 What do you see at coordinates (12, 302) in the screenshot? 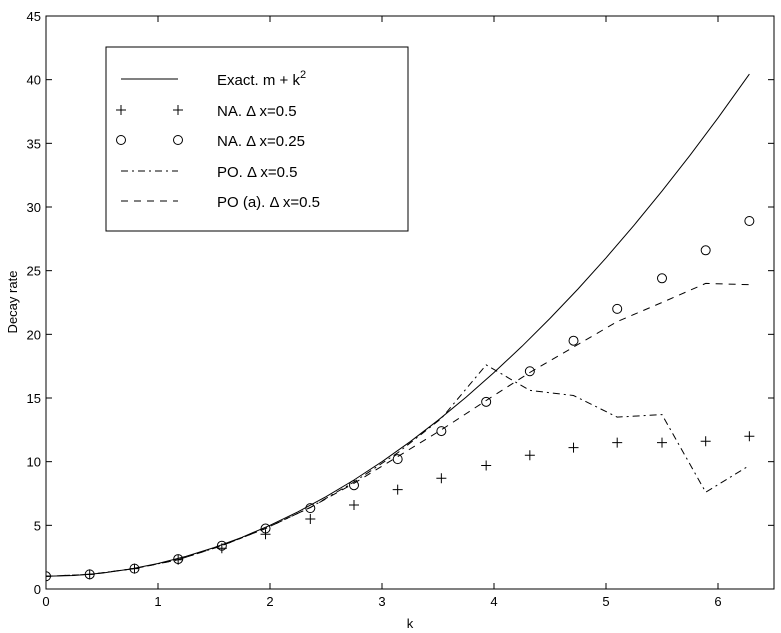
I see `y-axis-label: Decay rate` at bounding box center [12, 302].